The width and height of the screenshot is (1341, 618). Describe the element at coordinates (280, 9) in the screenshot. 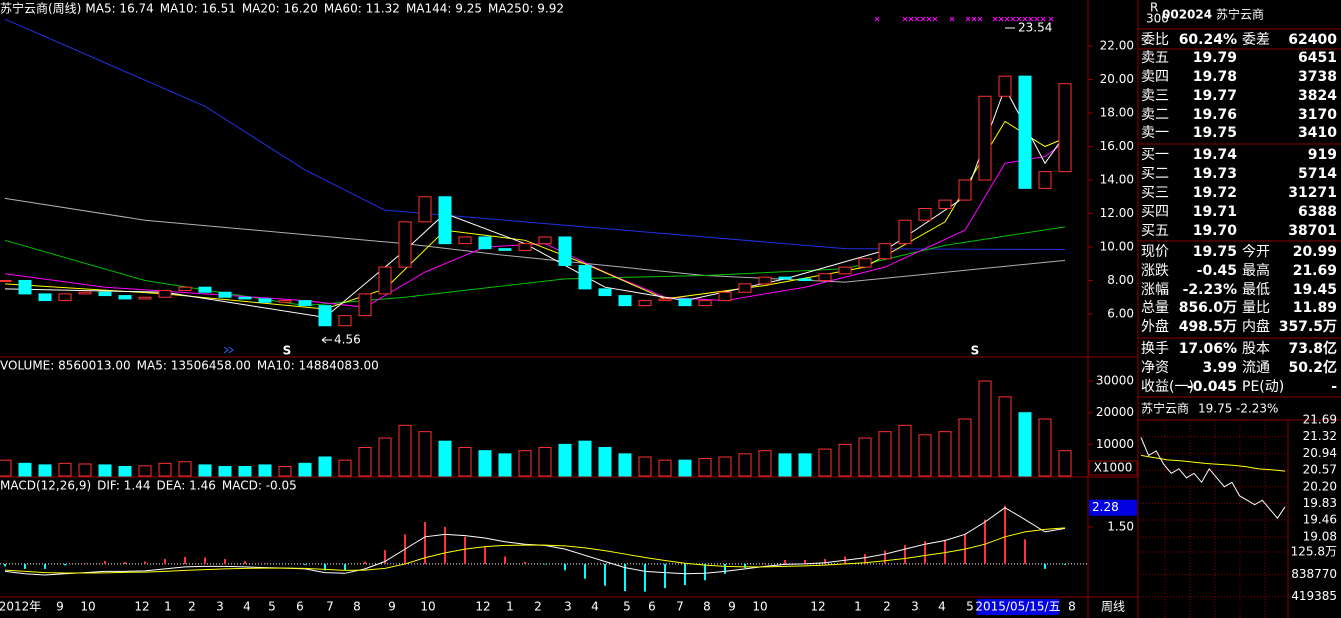

I see `indicator-label: MA20: 16.20` at that location.